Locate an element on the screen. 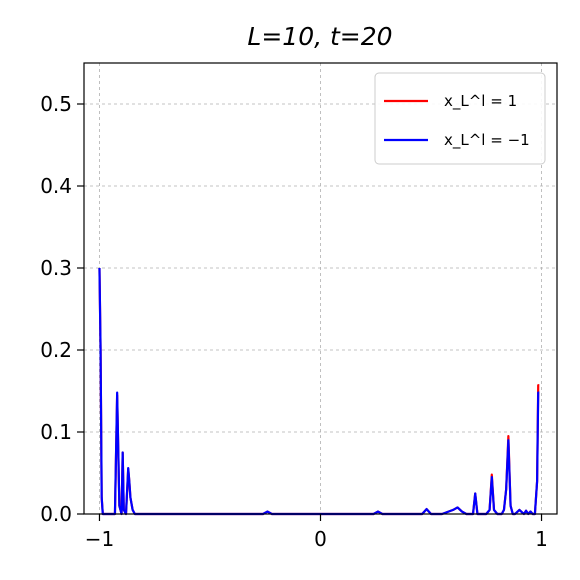  legend: x_L^l = 1 x_L^l = −1 is located at coordinates (460, 118).